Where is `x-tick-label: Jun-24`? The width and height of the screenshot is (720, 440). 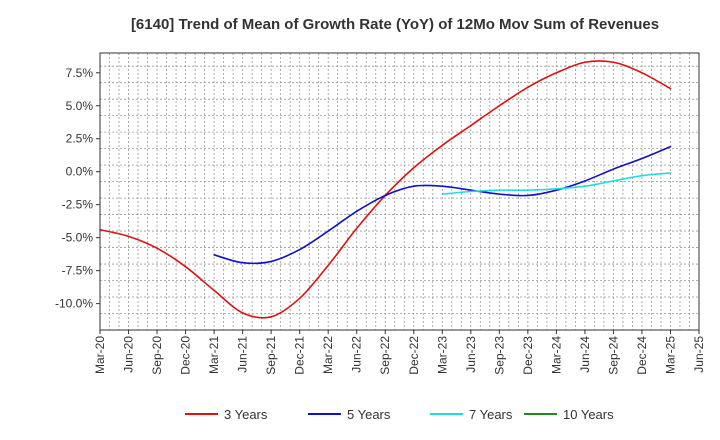 x-tick-label: Jun-24 is located at coordinates (585, 354).